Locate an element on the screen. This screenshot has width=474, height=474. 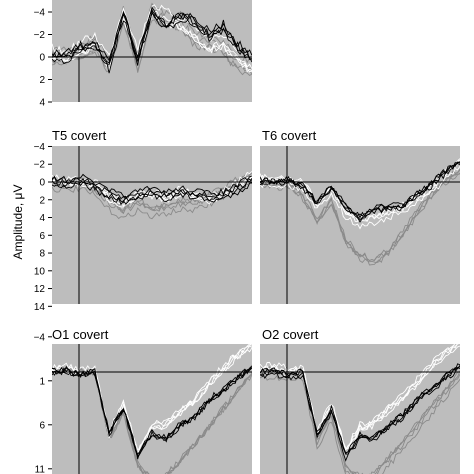
y-tick-label: 12 is located at coordinates (40, 289).